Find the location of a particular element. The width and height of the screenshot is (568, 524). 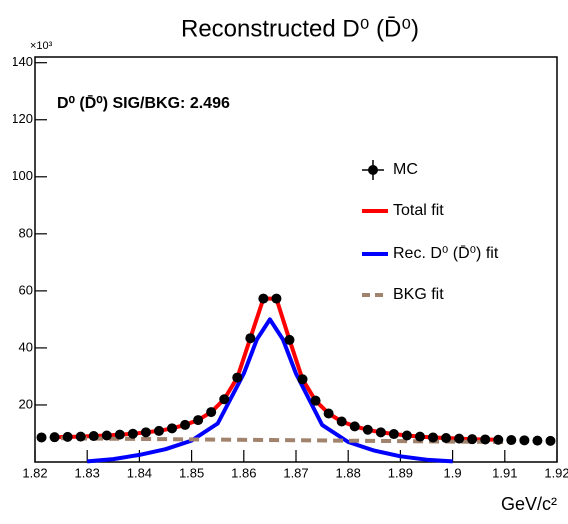

x-tick-label: 1.87 is located at coordinates (295, 472).